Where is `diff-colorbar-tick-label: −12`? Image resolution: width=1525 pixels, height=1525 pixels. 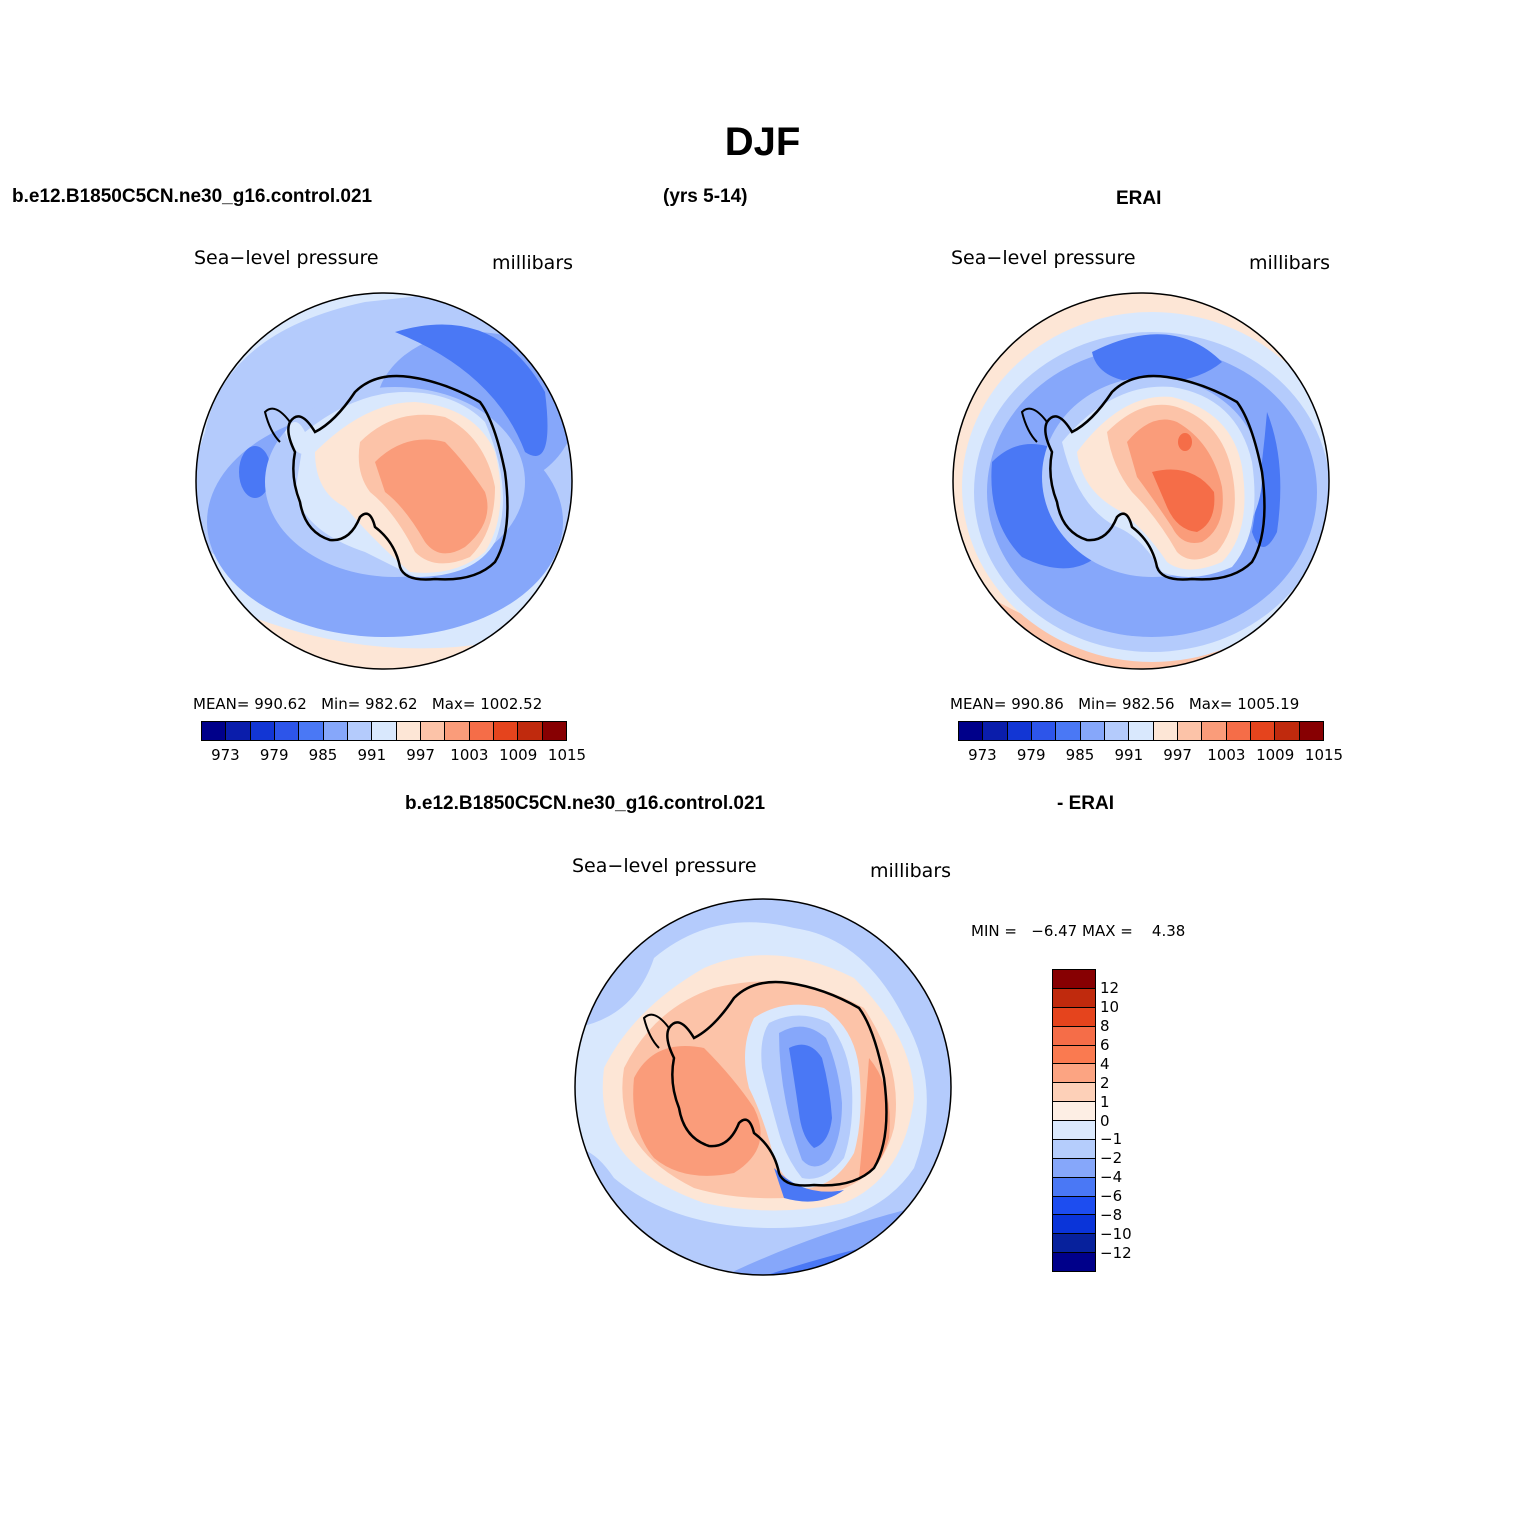
diff-colorbar-tick-label: −12 is located at coordinates (1116, 1253).